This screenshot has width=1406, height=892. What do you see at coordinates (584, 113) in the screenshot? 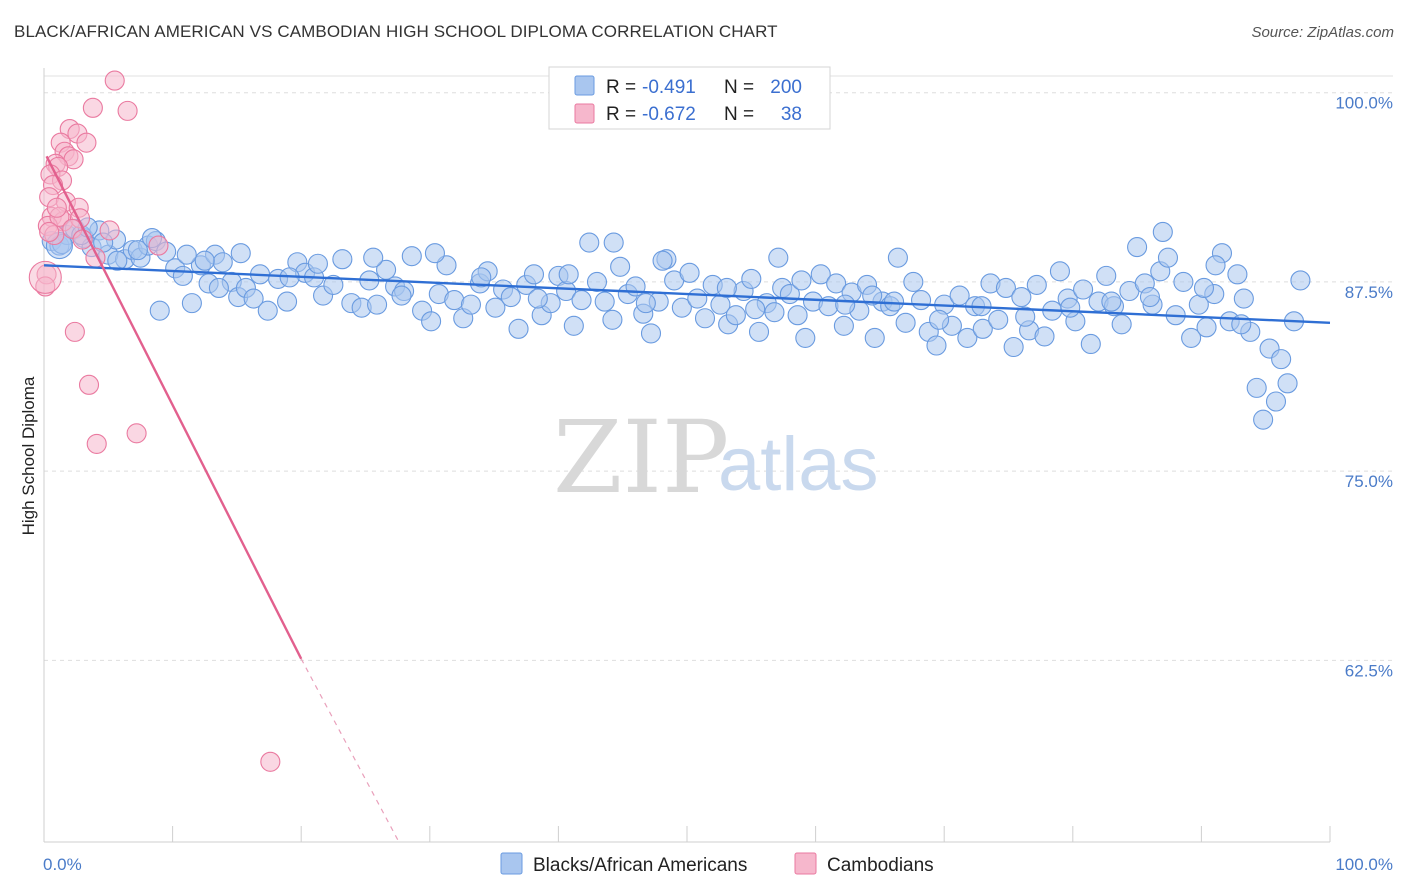
I see `legend-swatch-pink` at bounding box center [584, 113].